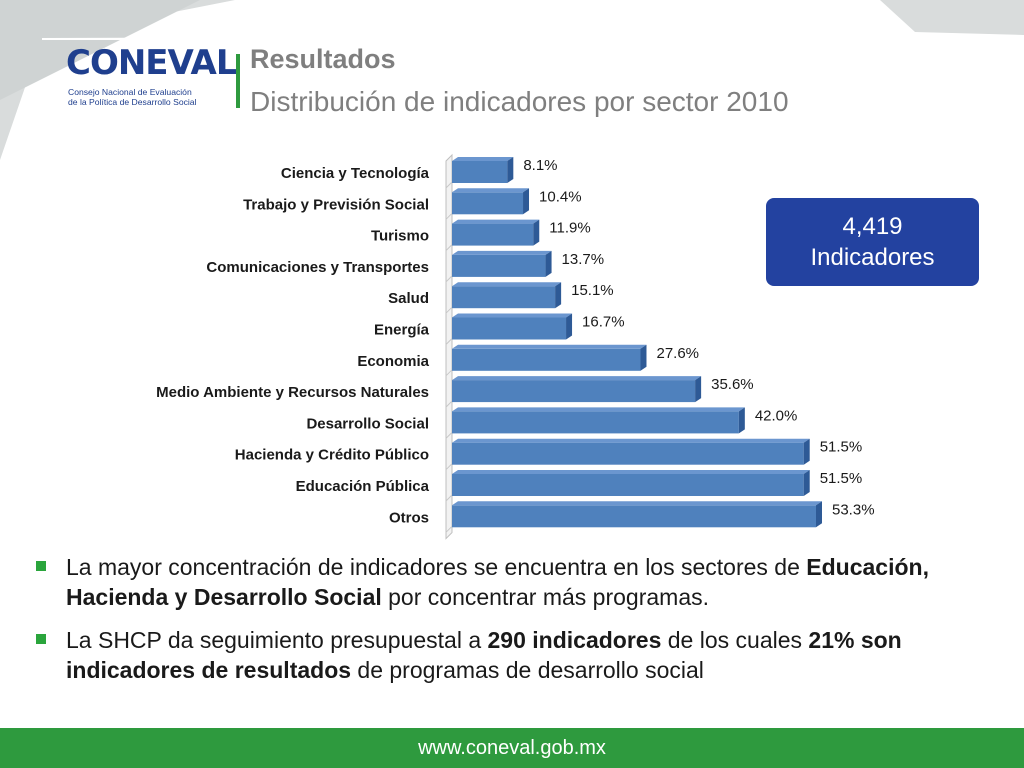 Image resolution: width=1024 pixels, height=768 pixels. Describe the element at coordinates (853, 509) in the screenshot. I see `data-label: 53.3%` at that location.